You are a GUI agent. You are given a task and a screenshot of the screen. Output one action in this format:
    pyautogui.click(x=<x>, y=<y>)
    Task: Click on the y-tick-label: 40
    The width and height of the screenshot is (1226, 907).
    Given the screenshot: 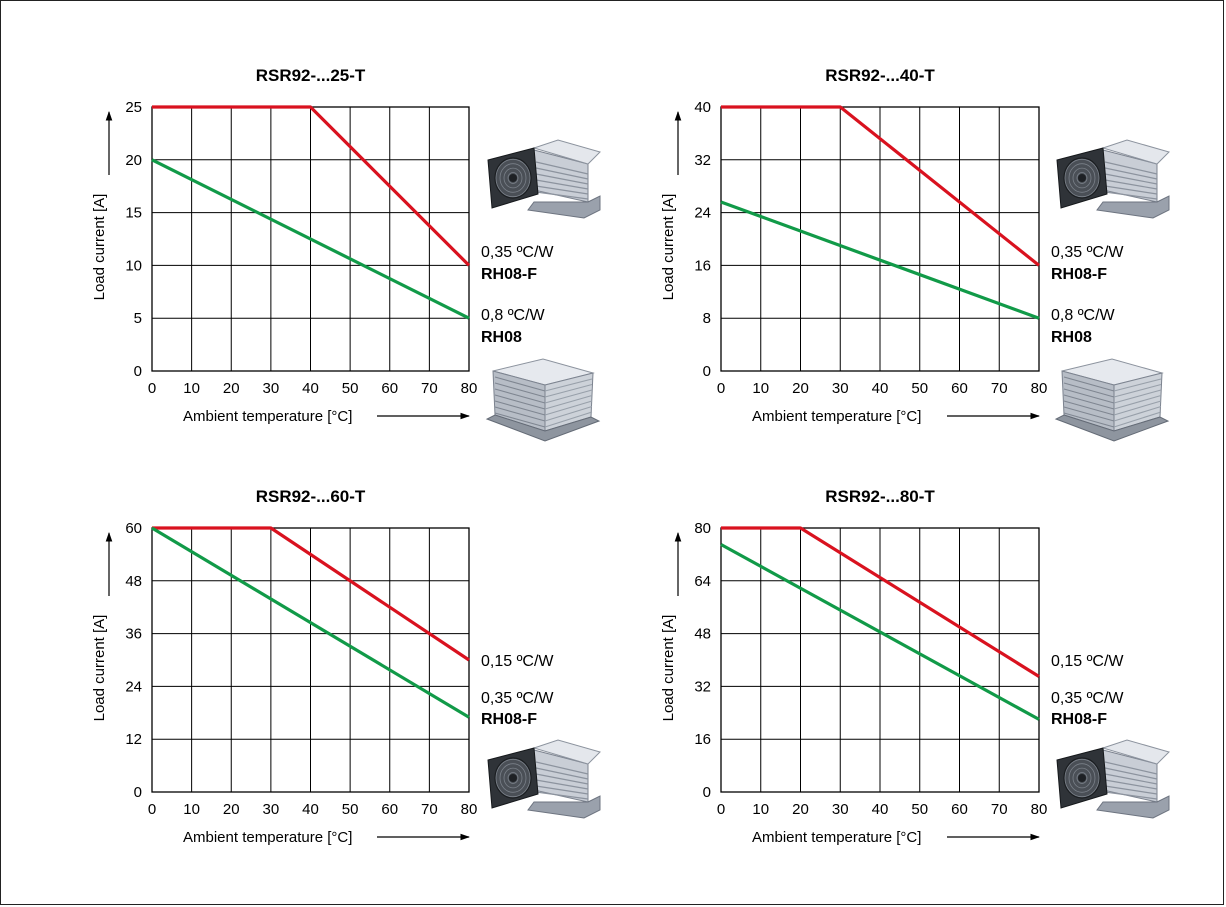 What is the action you would take?
    pyautogui.click(x=702, y=107)
    